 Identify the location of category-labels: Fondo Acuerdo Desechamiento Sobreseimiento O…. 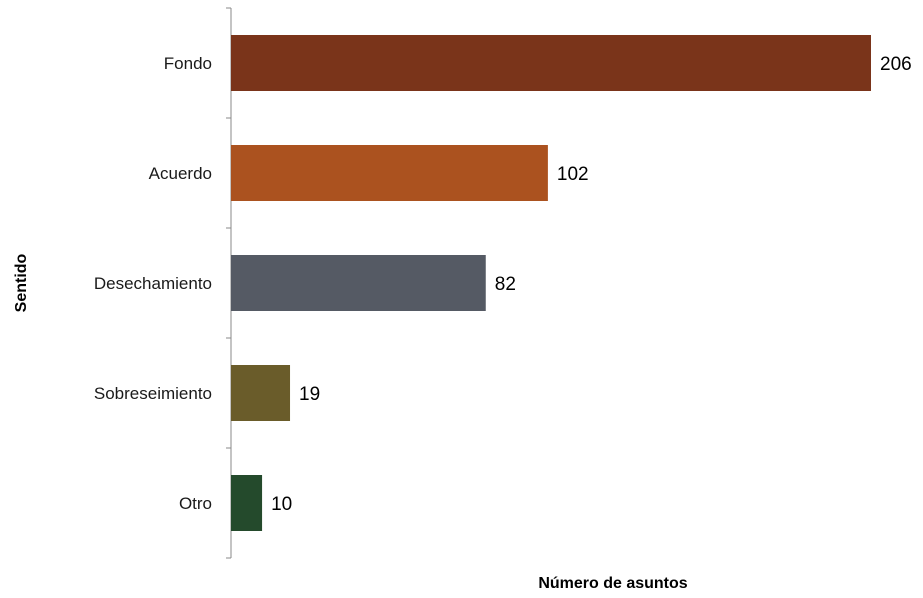
(153, 283).